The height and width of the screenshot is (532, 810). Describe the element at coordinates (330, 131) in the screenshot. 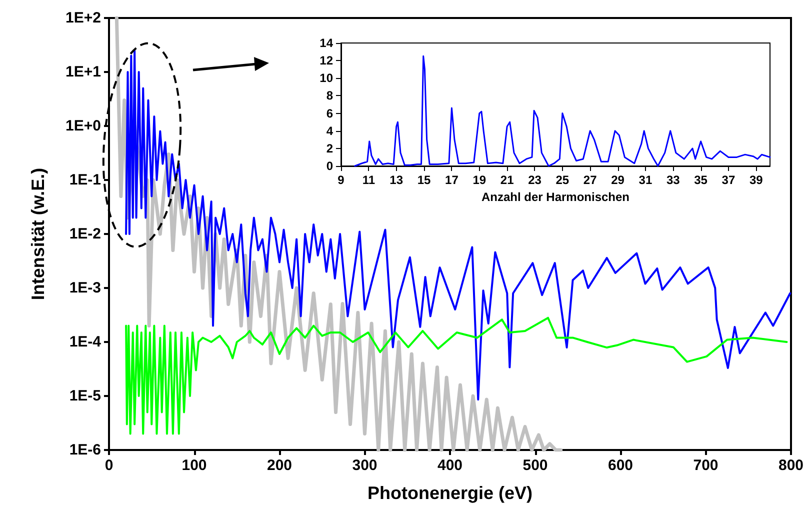

I see `y-tick-label: 4` at that location.